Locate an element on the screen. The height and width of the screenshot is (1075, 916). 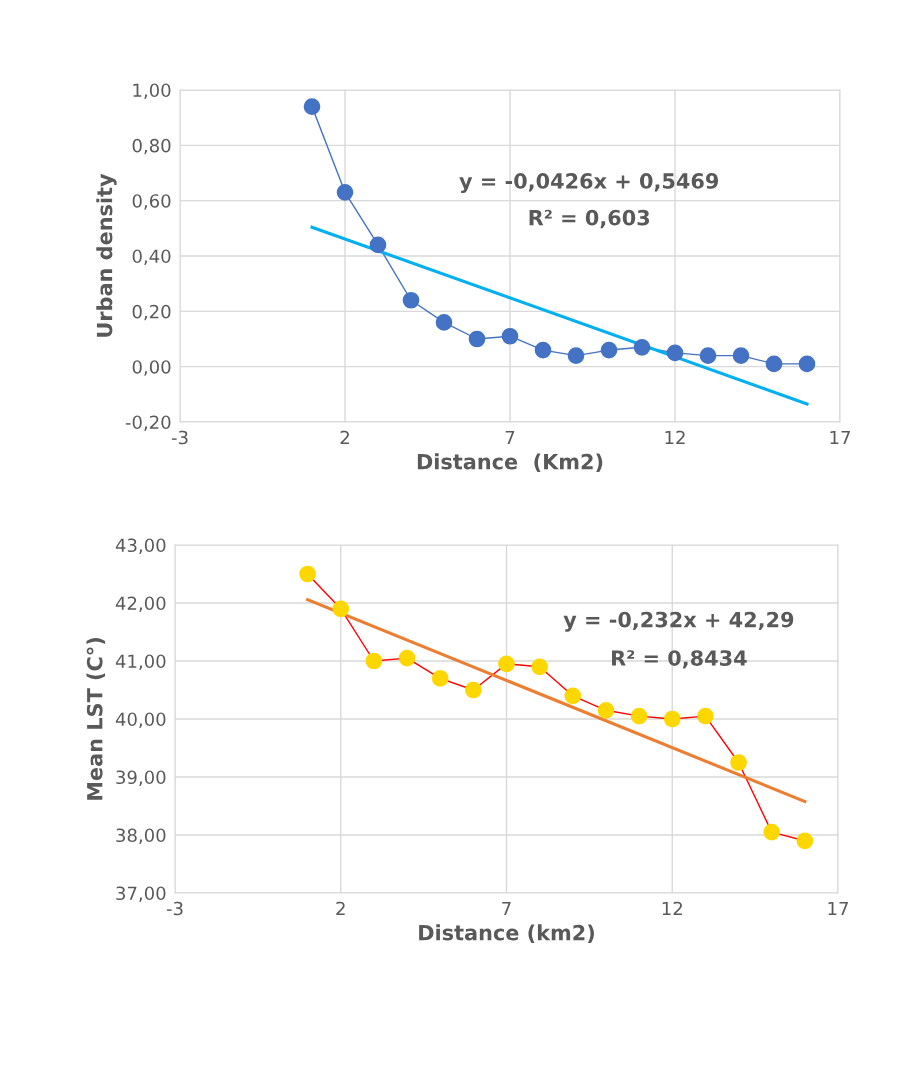
y-tick-label: -0,20 is located at coordinates (148, 423).